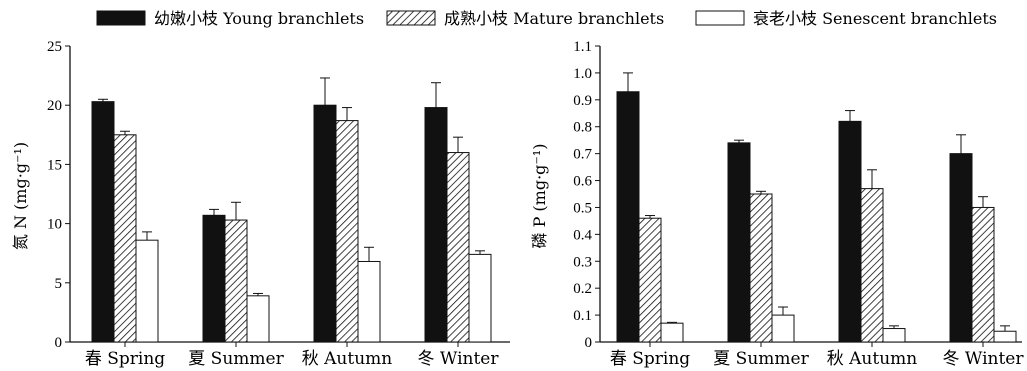 The image size is (1027, 371). I want to click on y-tick-label: 1.0, so click(582, 74).